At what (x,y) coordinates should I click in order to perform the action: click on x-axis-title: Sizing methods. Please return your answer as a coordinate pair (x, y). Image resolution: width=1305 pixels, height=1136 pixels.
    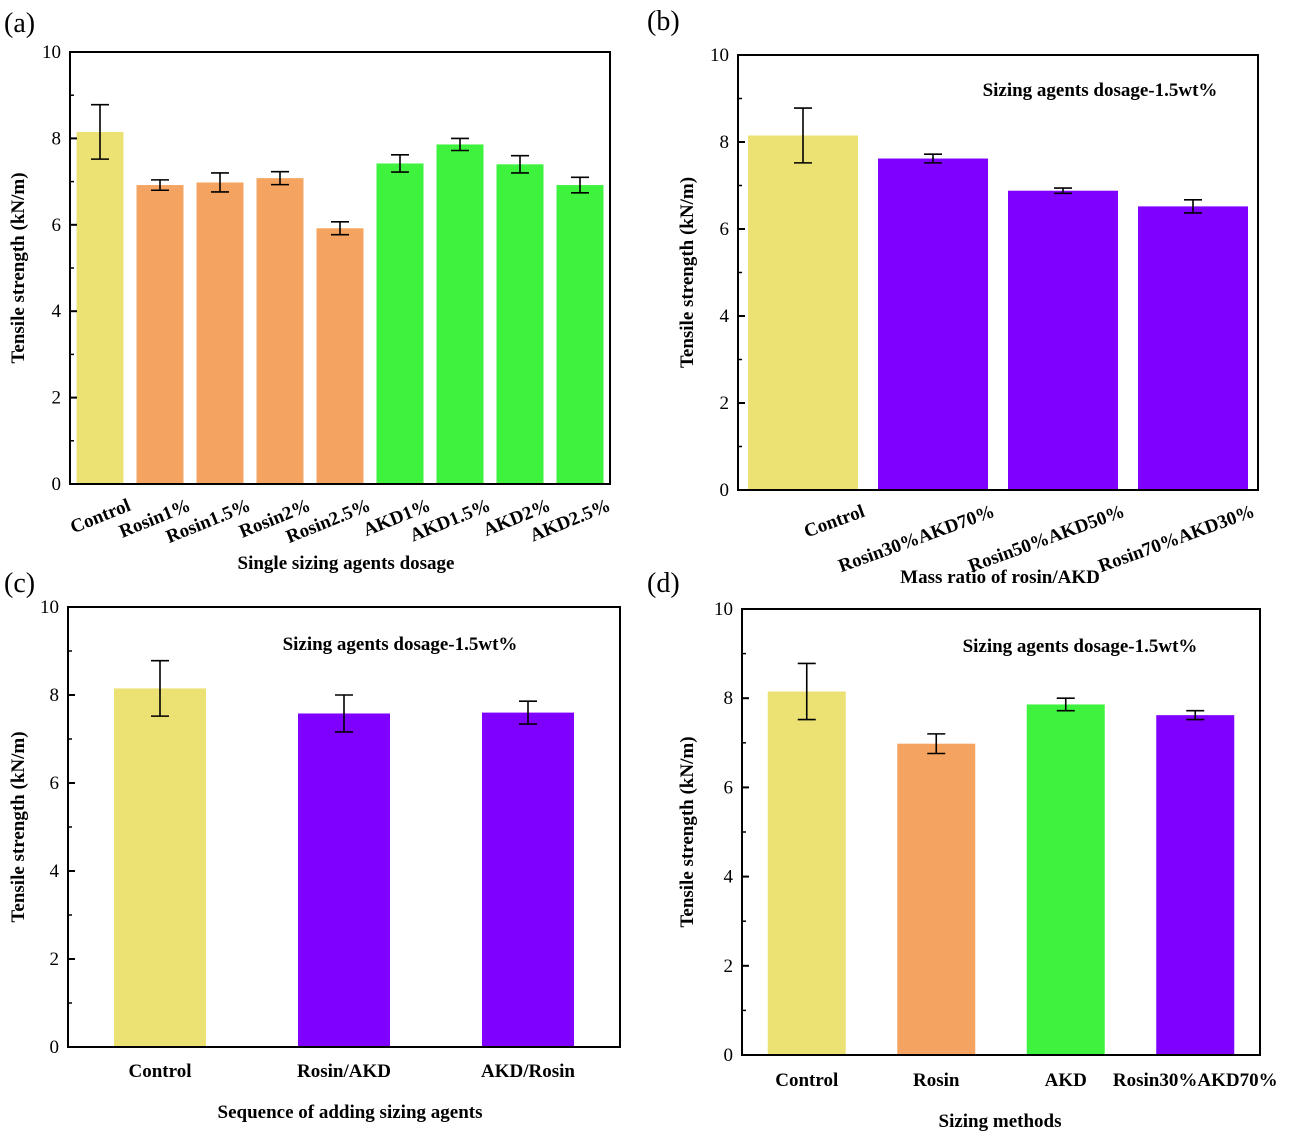
    Looking at the image, I should click on (1000, 1121).